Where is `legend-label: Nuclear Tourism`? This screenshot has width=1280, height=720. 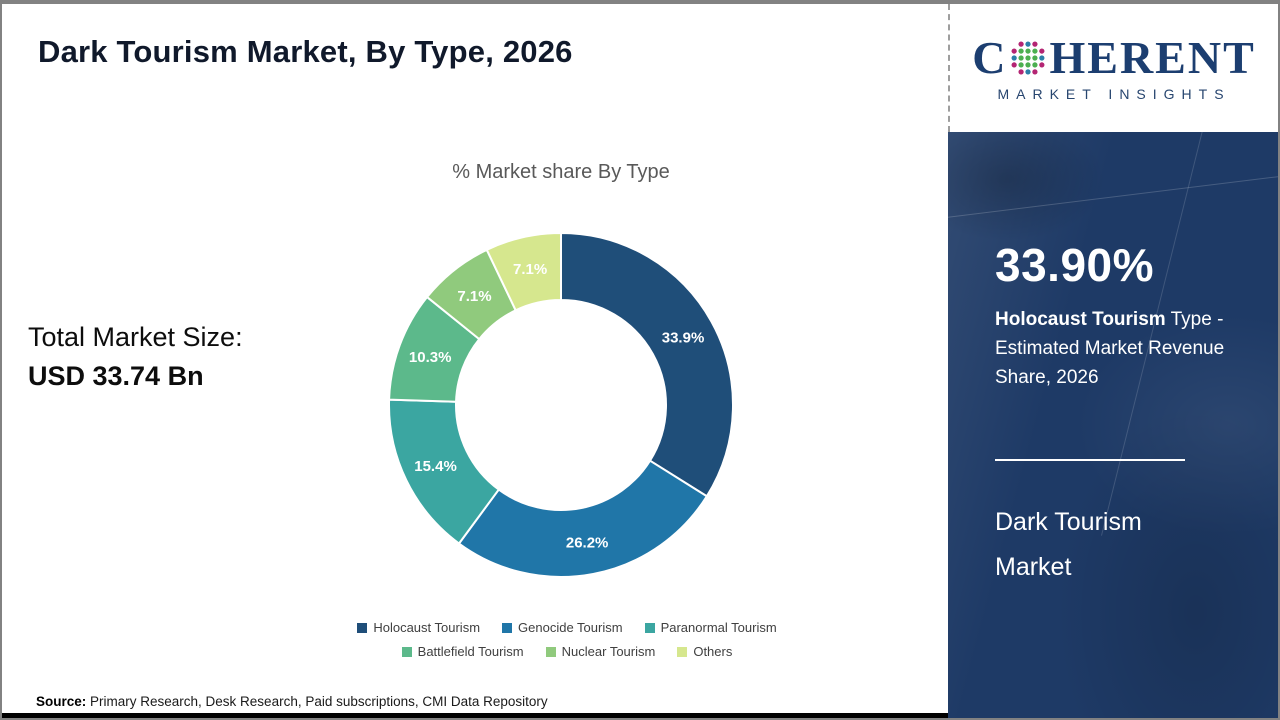 legend-label: Nuclear Tourism is located at coordinates (608, 651).